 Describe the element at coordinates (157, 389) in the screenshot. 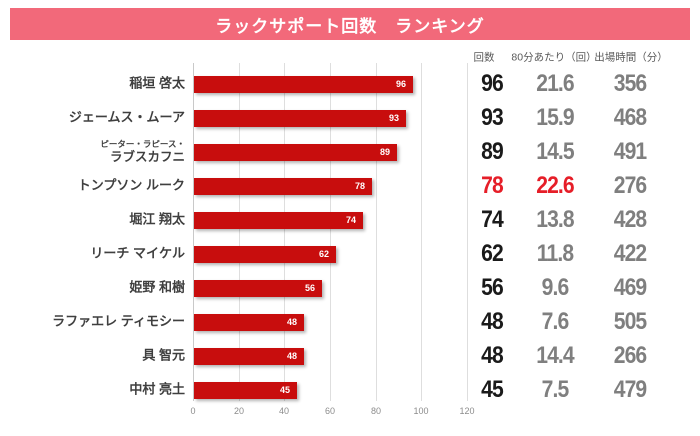

I see `player-name: 中村 亮土` at that location.